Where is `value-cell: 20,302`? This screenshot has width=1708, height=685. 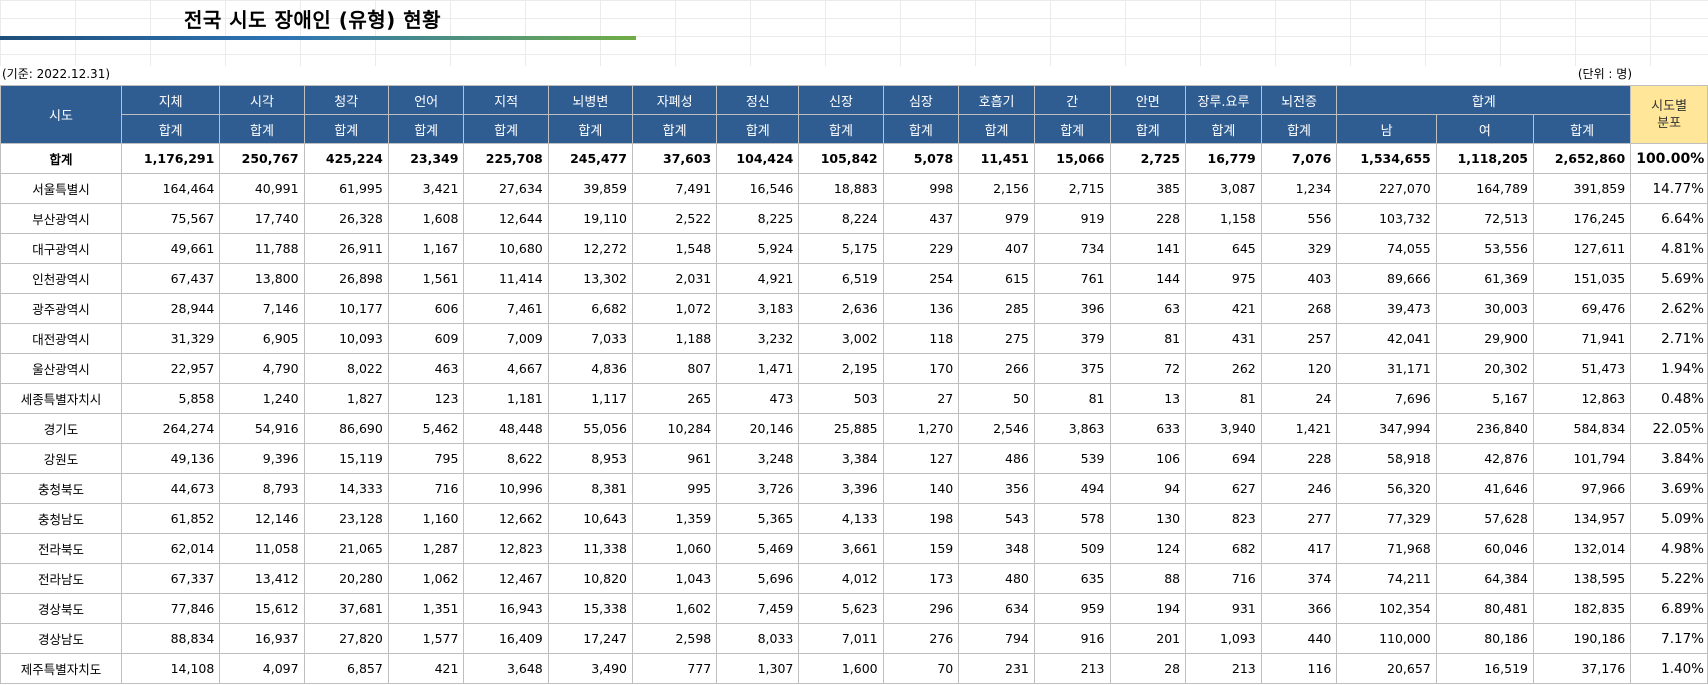 value-cell: 20,302 is located at coordinates (1484, 368).